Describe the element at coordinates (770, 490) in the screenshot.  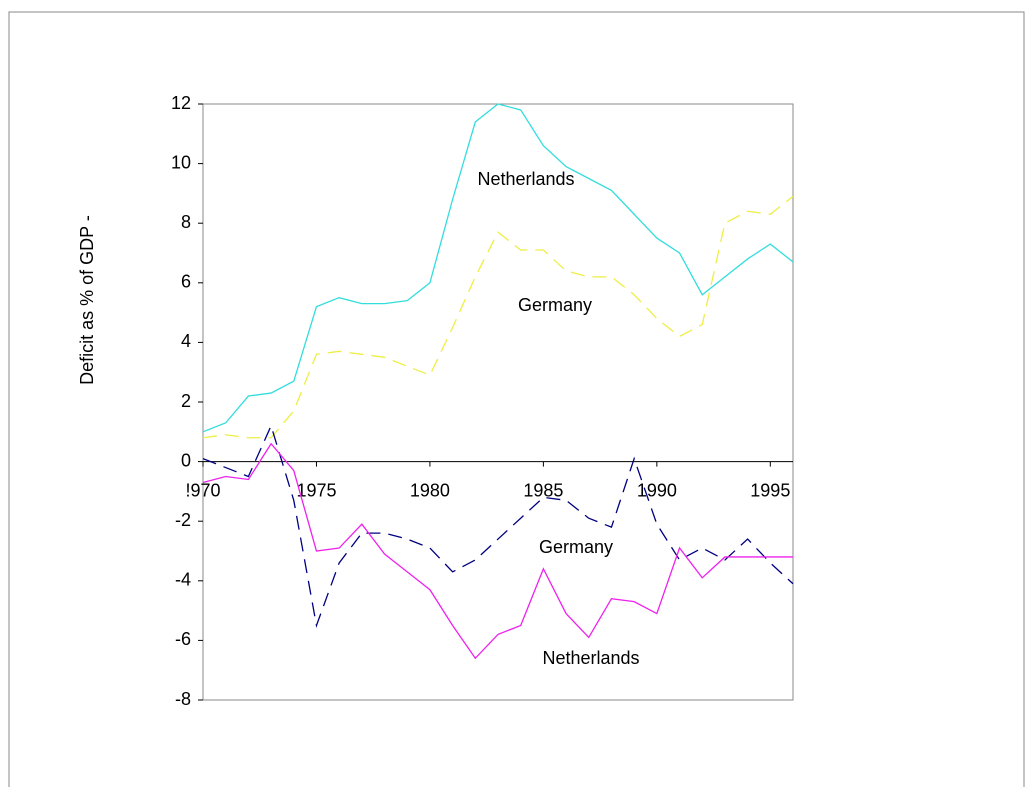
I see `x-tick-label: 1995` at that location.